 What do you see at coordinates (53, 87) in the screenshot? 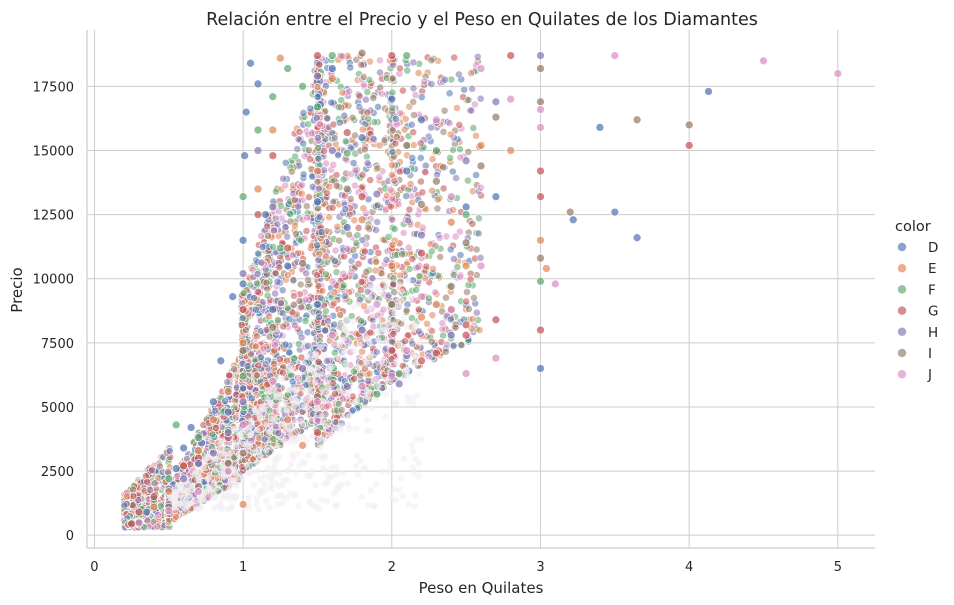
I see `y-tick-label: 17500` at bounding box center [53, 87].